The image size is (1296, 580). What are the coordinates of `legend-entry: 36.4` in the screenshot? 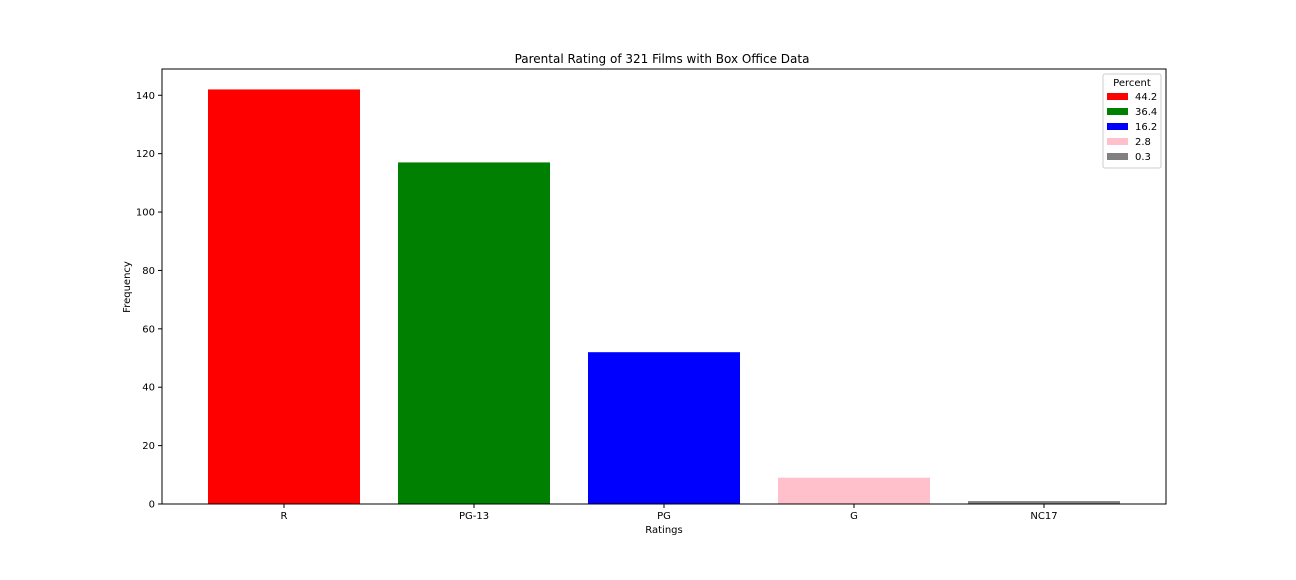 It's located at (1146, 112).